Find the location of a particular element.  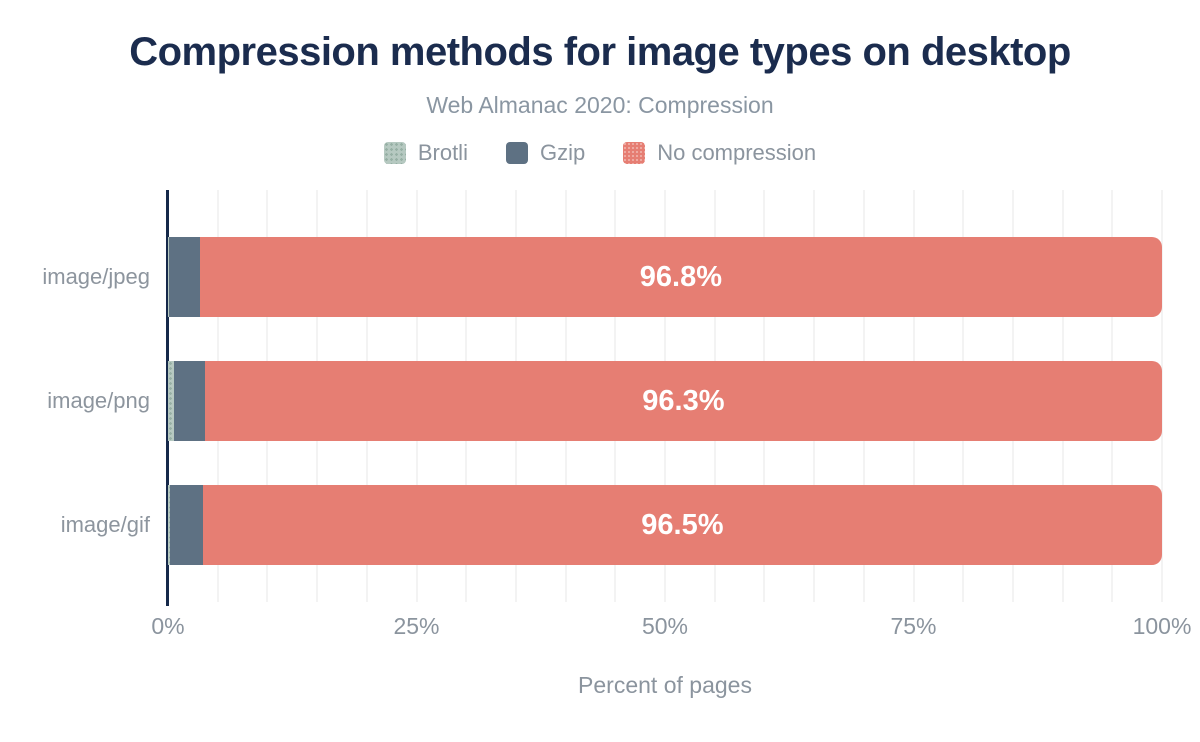

segment-no-compression: 96.8% is located at coordinates (680, 277).